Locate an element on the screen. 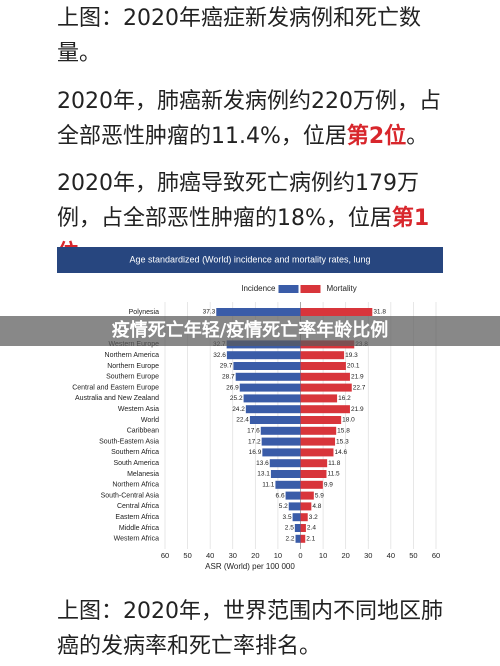  value-label: 6.6 is located at coordinates (280, 495).